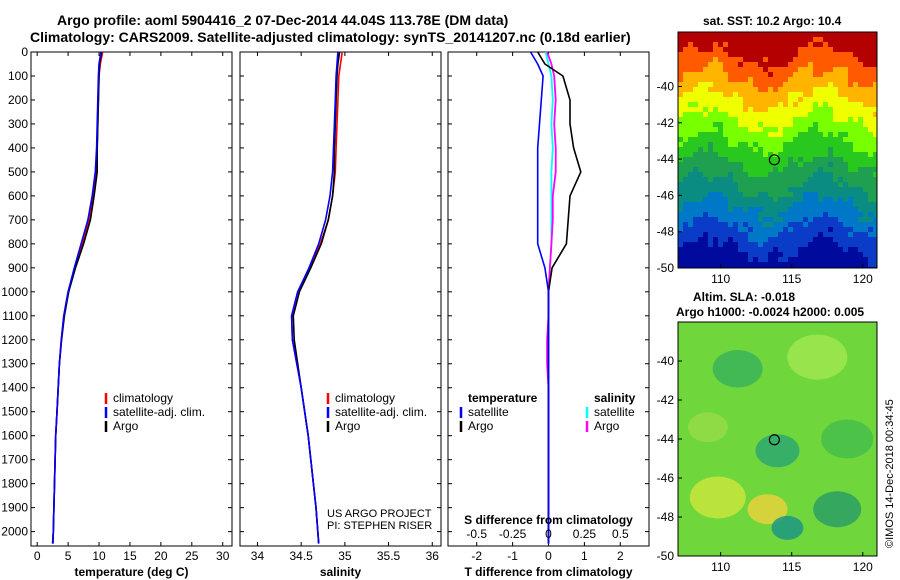 The height and width of the screenshot is (580, 900). What do you see at coordinates (14, 436) in the screenshot?
I see `y-tick-label: 1600` at bounding box center [14, 436].